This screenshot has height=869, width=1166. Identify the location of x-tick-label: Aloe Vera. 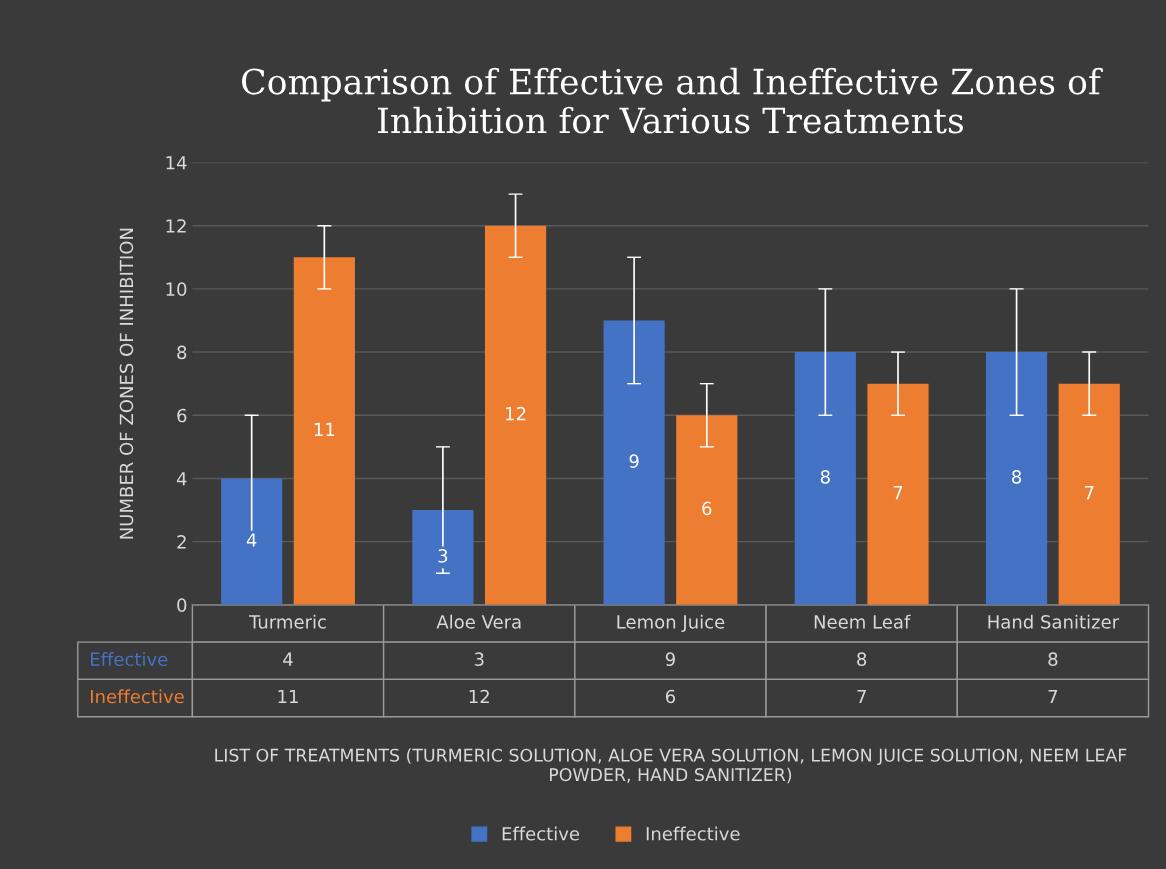
(478, 621).